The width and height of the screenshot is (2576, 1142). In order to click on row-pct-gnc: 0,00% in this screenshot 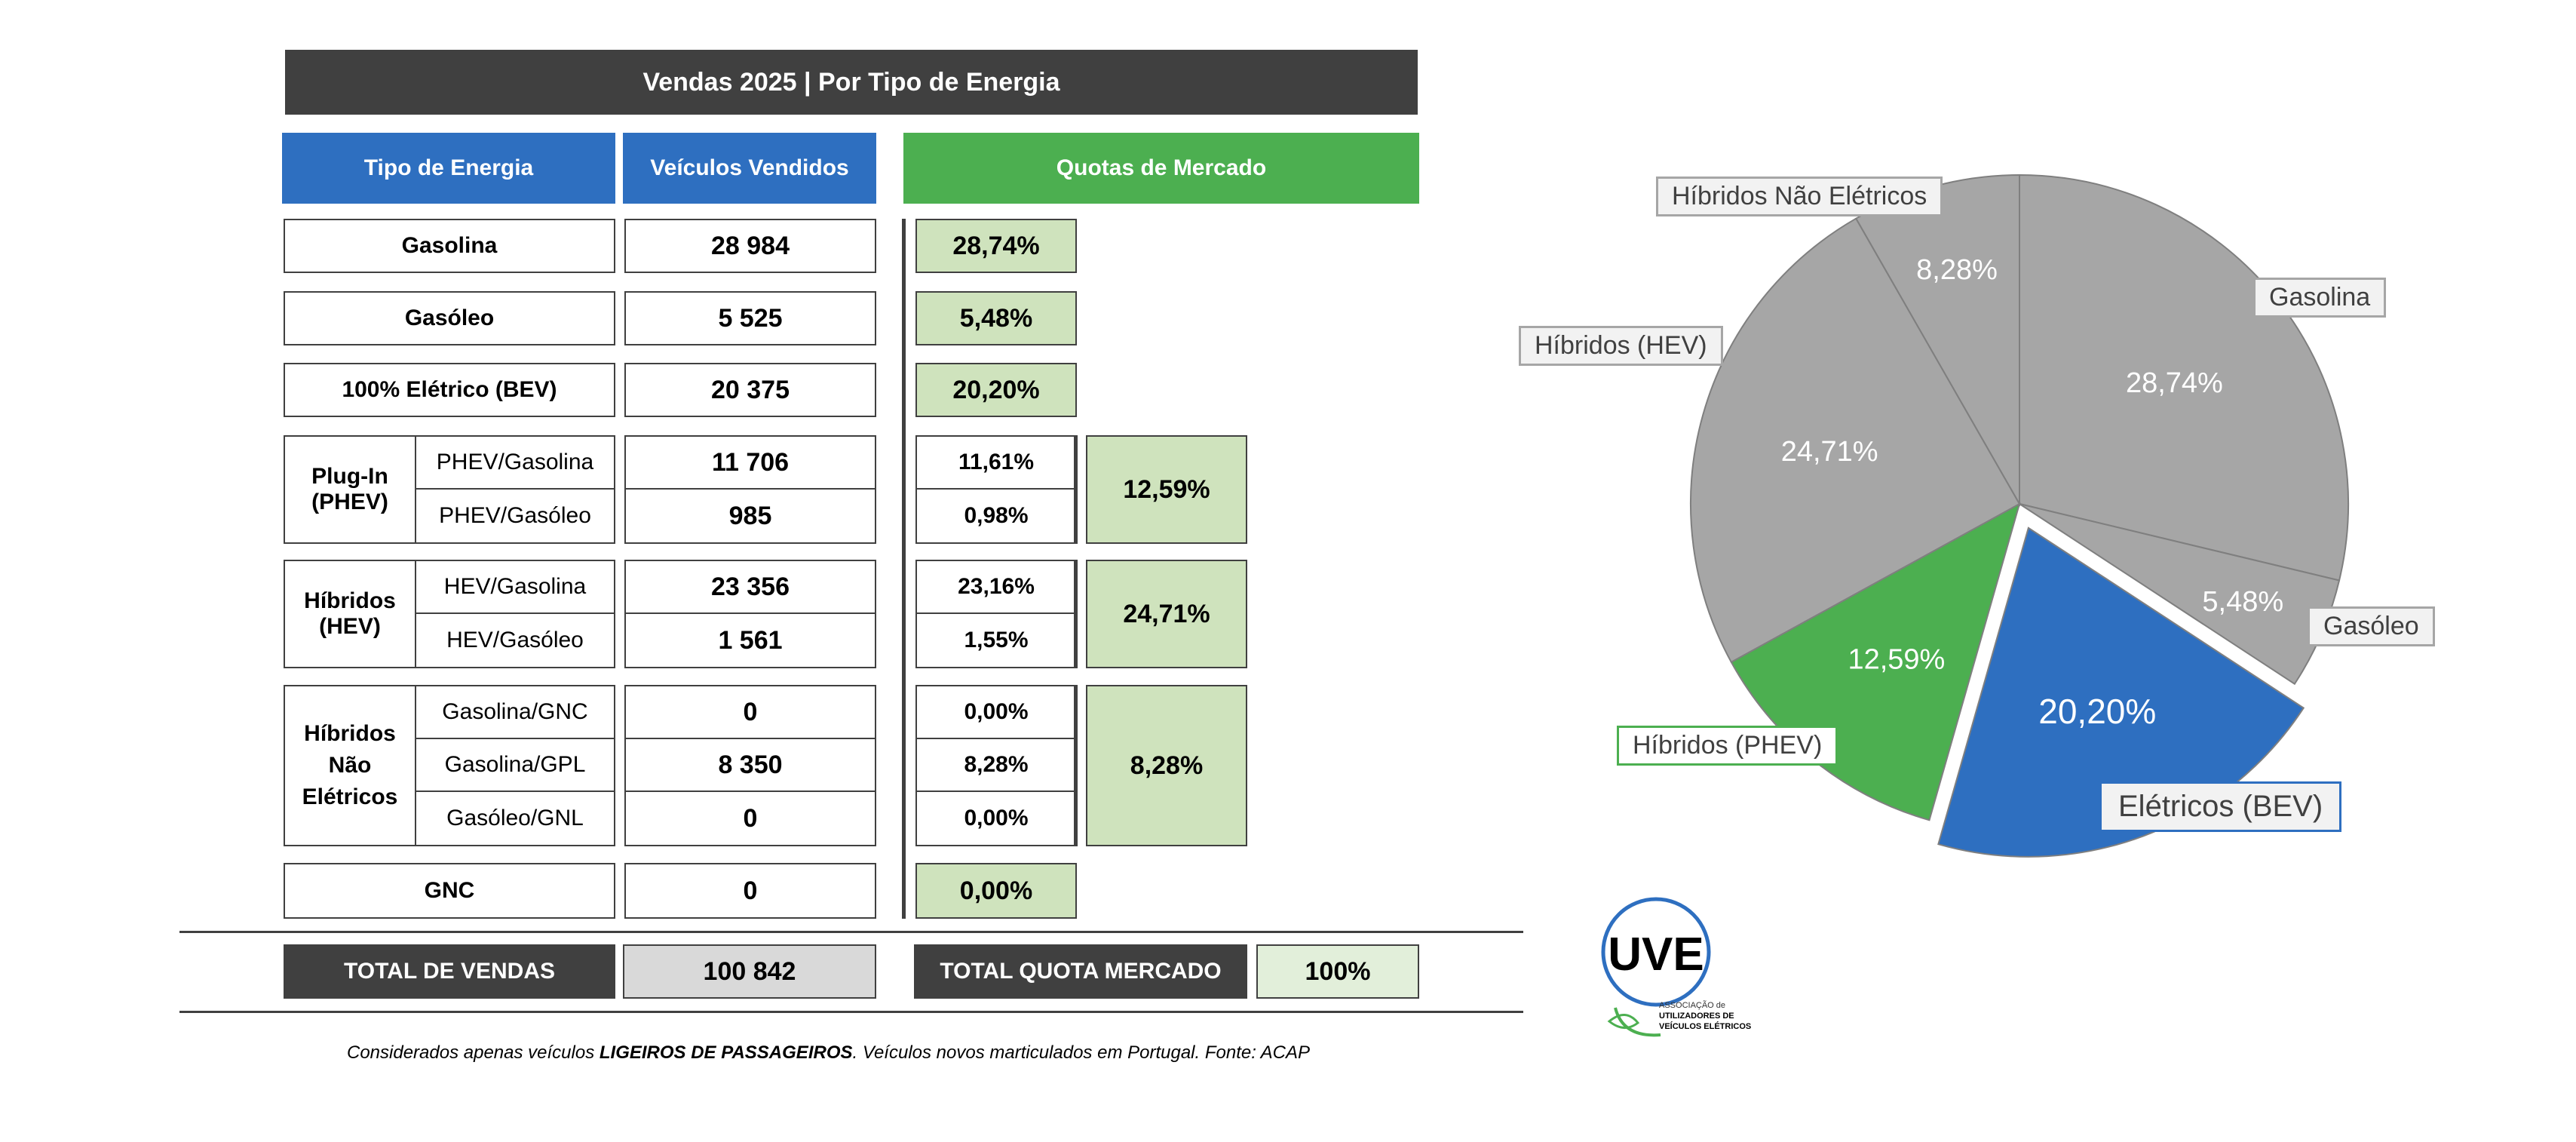, I will do `click(996, 891)`.